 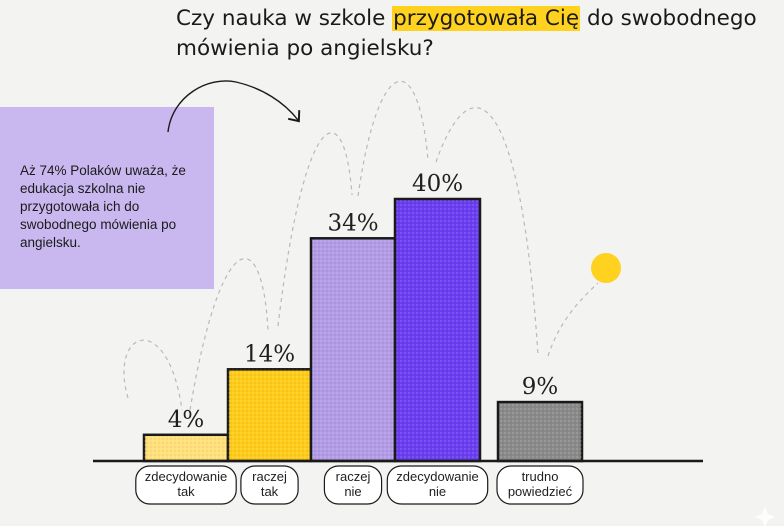 What do you see at coordinates (437, 184) in the screenshot?
I see `value-label: 40%` at bounding box center [437, 184].